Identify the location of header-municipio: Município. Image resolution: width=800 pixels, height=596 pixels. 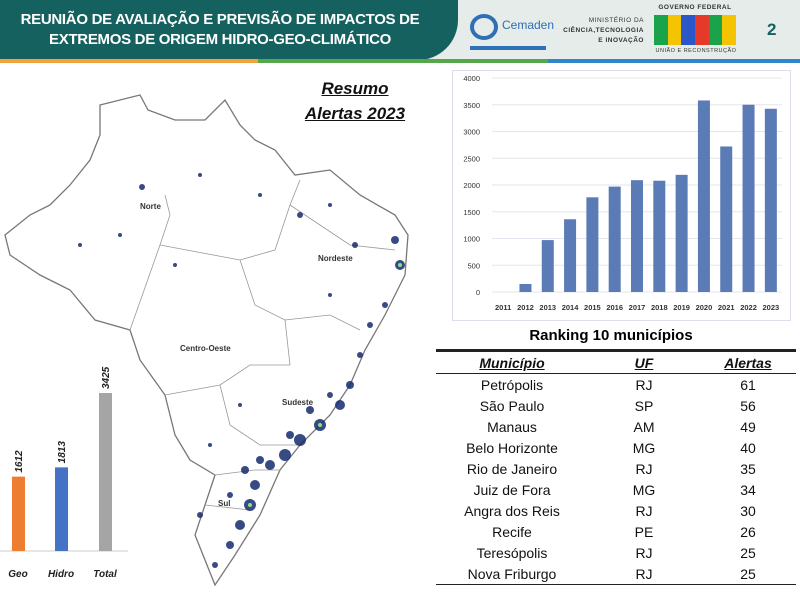
(512, 362).